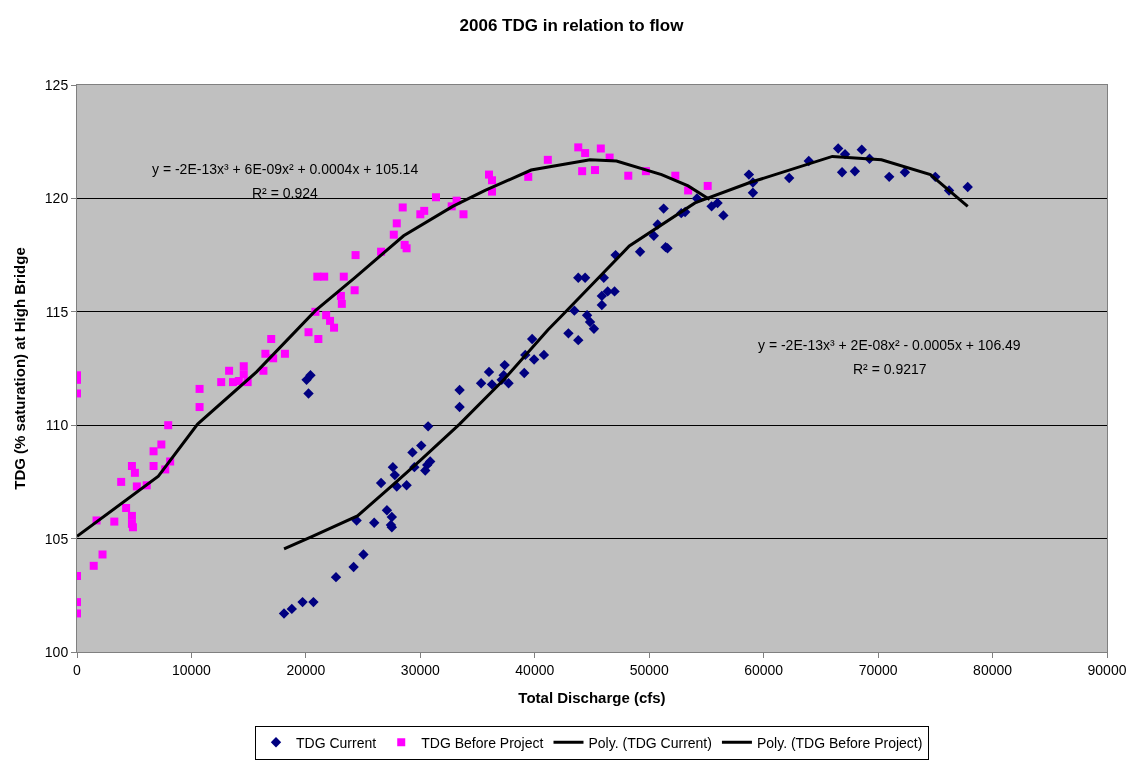 The width and height of the screenshot is (1143, 772). I want to click on y-tick-label: 110, so click(57, 425).